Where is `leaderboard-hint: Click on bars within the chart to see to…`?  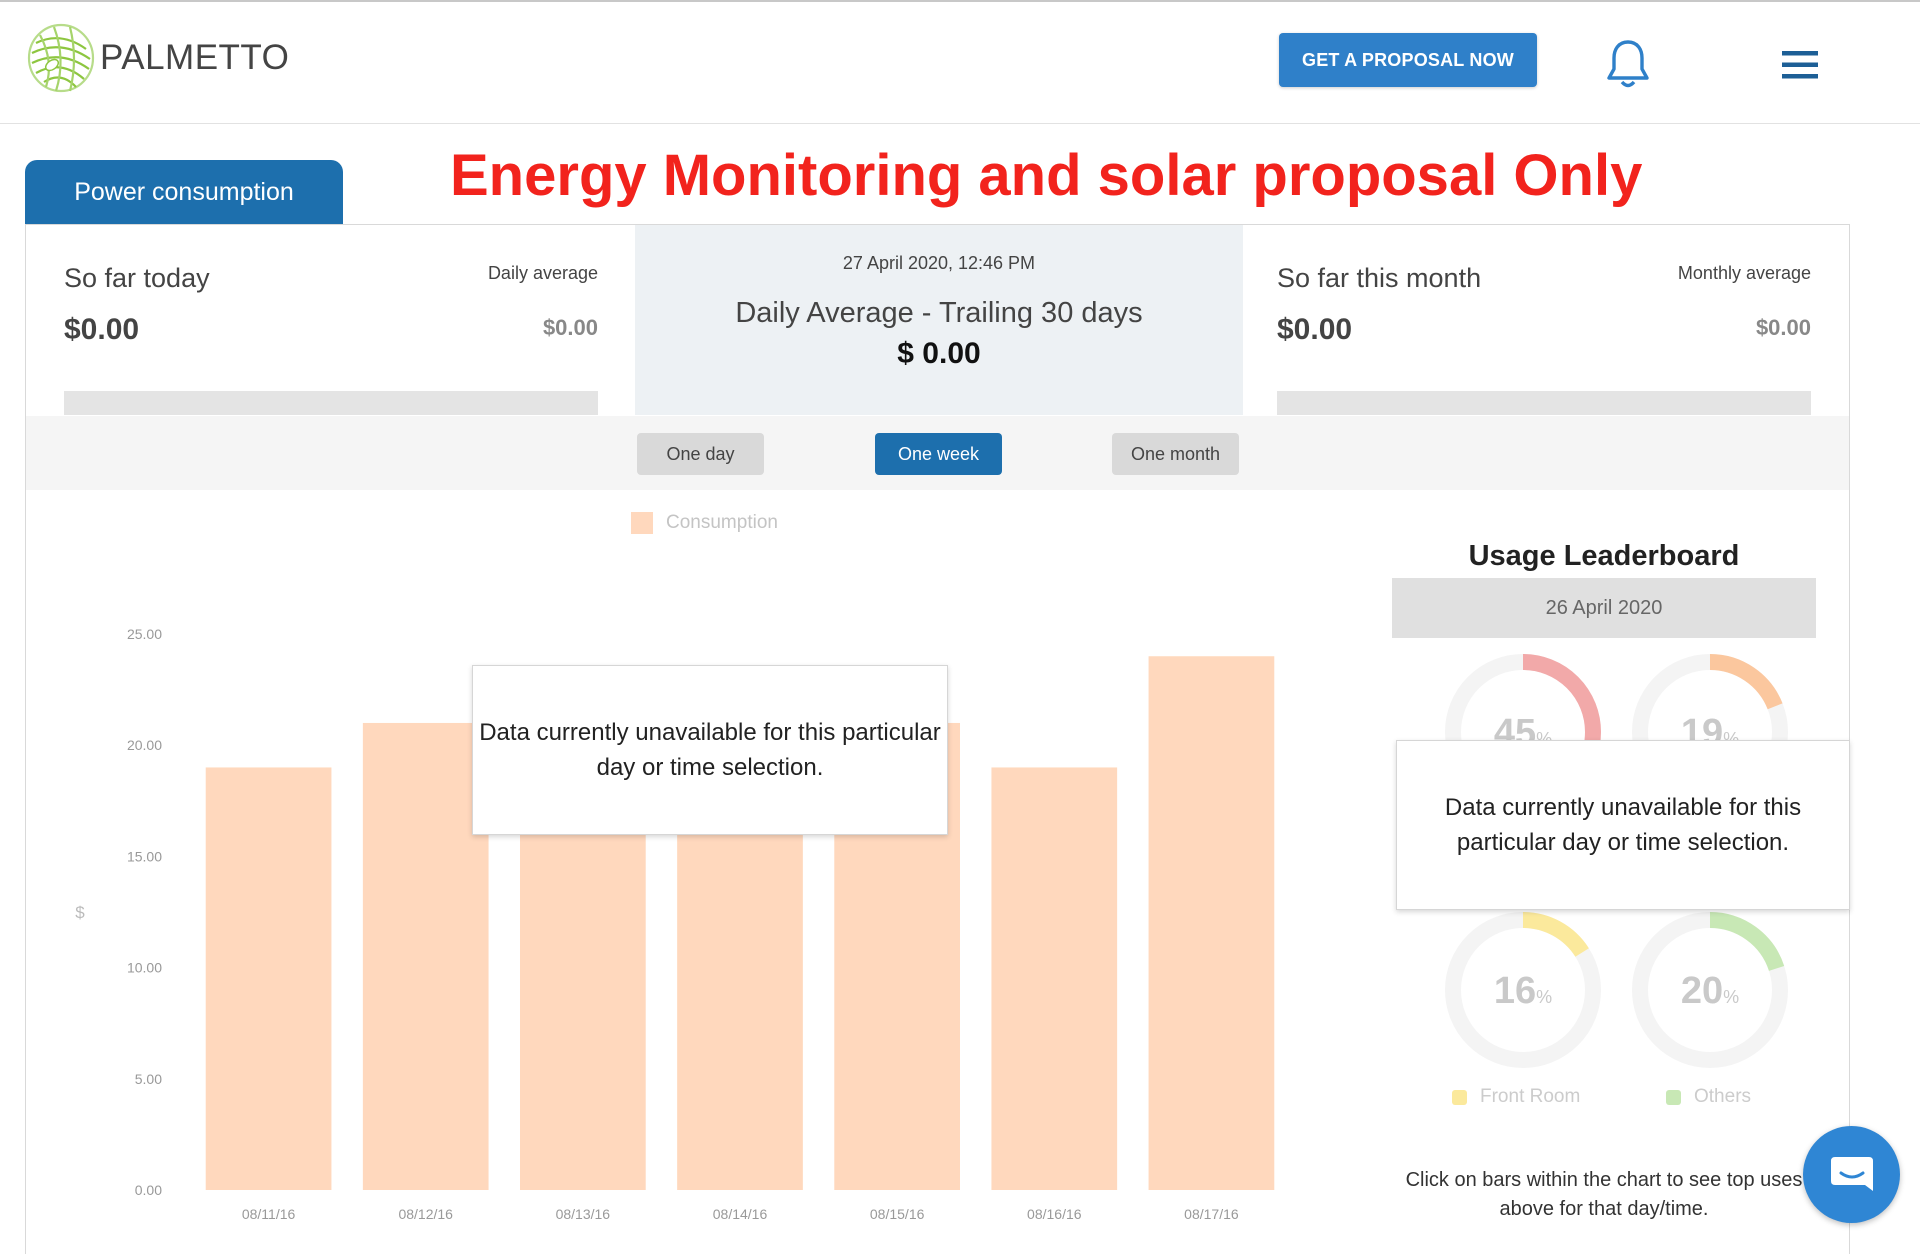
leaderboard-hint: Click on bars within the chart to see to… is located at coordinates (1604, 1194).